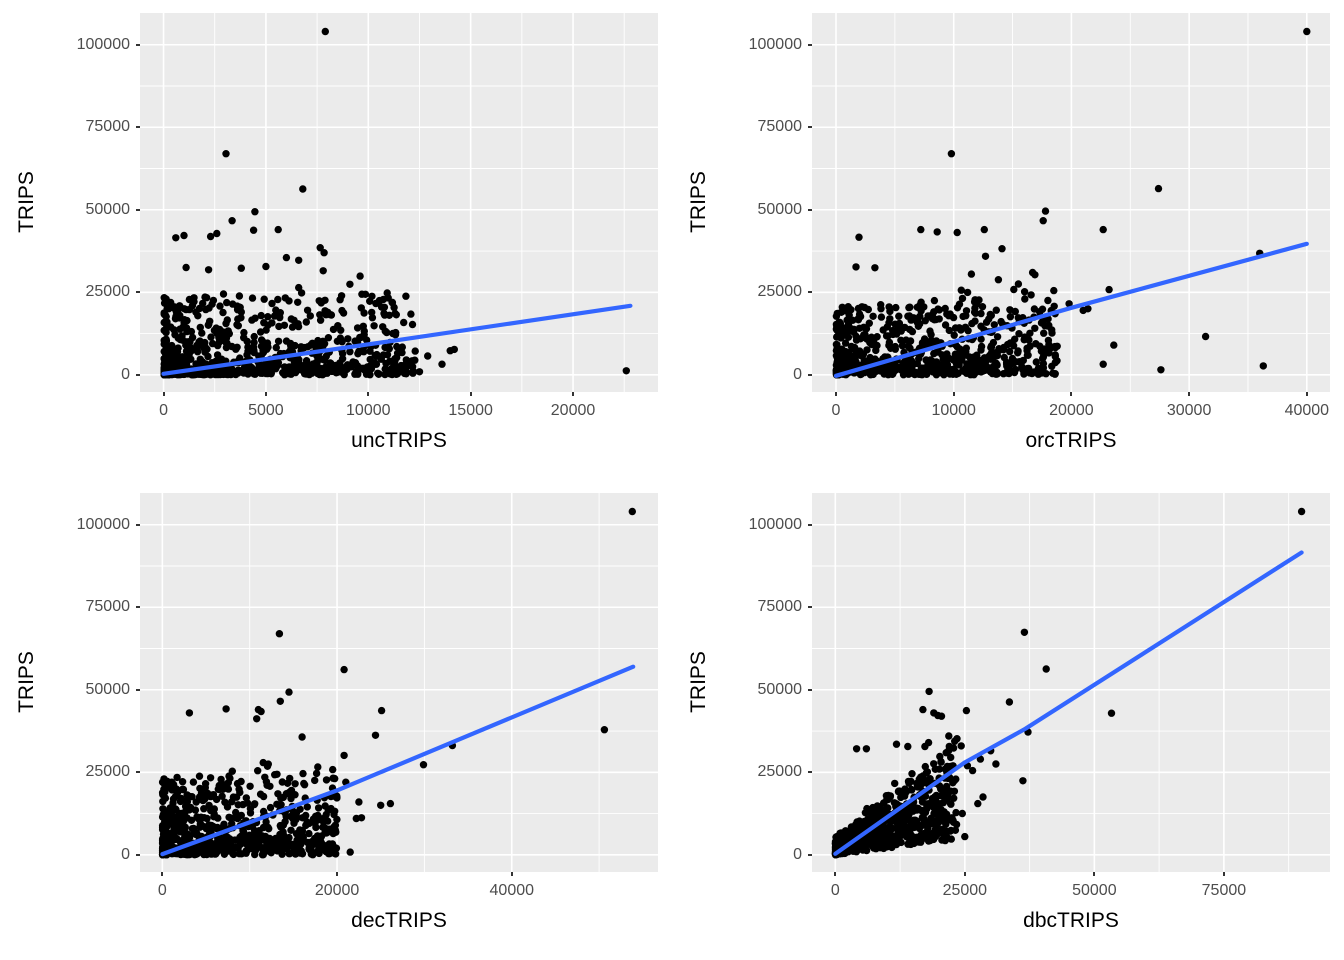 The height and width of the screenshot is (960, 1344). I want to click on x-axis-title: uncTRIPS, so click(399, 440).